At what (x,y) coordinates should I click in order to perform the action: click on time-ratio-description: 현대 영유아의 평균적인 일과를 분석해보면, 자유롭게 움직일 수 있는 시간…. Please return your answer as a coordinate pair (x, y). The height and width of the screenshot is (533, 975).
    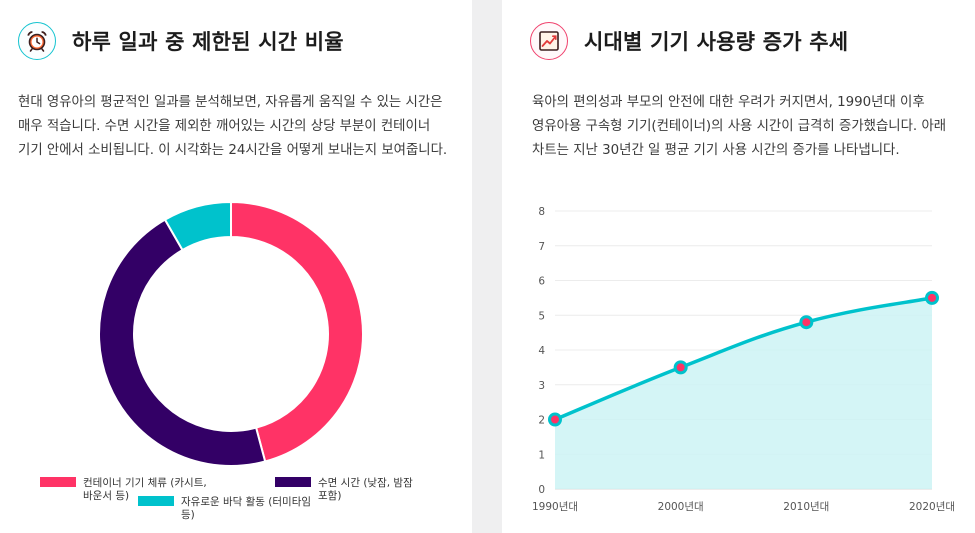
    Looking at the image, I should click on (233, 126).